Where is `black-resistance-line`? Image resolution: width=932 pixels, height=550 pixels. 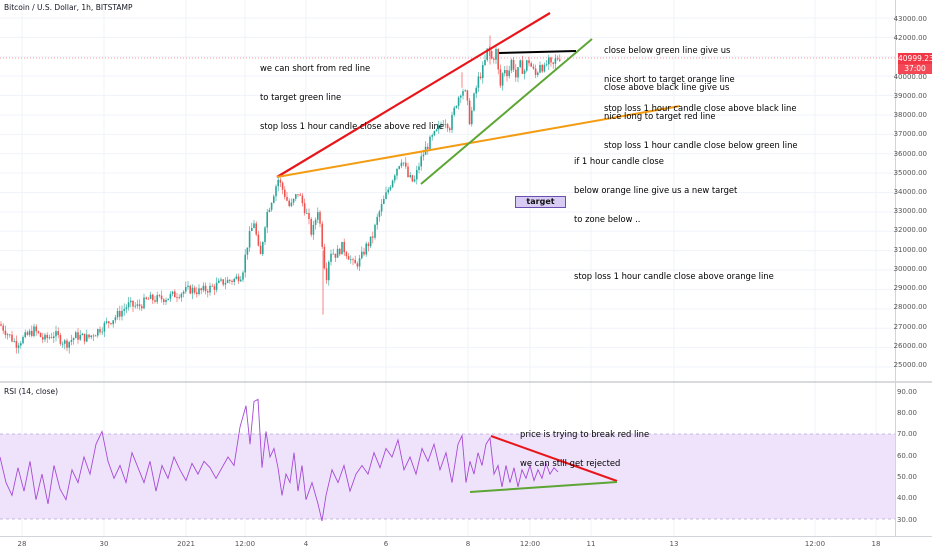
black-resistance-line is located at coordinates (537, 52).